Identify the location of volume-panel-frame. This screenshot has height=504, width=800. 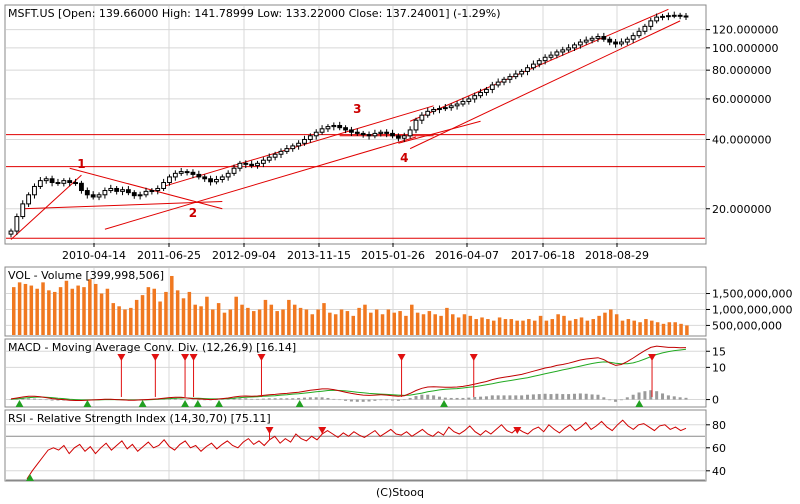
(355, 301).